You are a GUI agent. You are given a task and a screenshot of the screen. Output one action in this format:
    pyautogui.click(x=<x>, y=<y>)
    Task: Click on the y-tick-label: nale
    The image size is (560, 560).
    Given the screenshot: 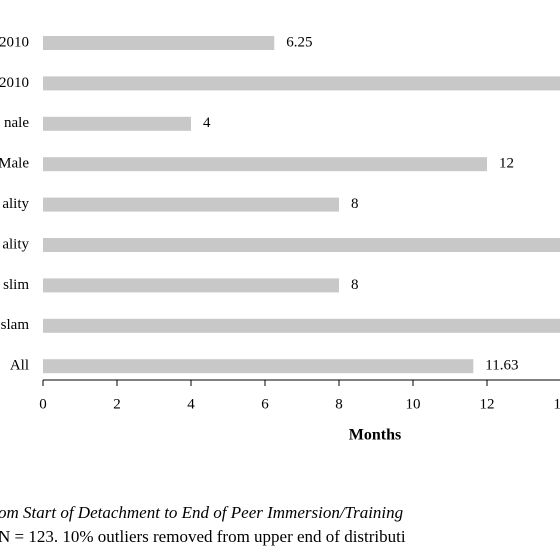 What is the action you would take?
    pyautogui.click(x=16, y=123)
    